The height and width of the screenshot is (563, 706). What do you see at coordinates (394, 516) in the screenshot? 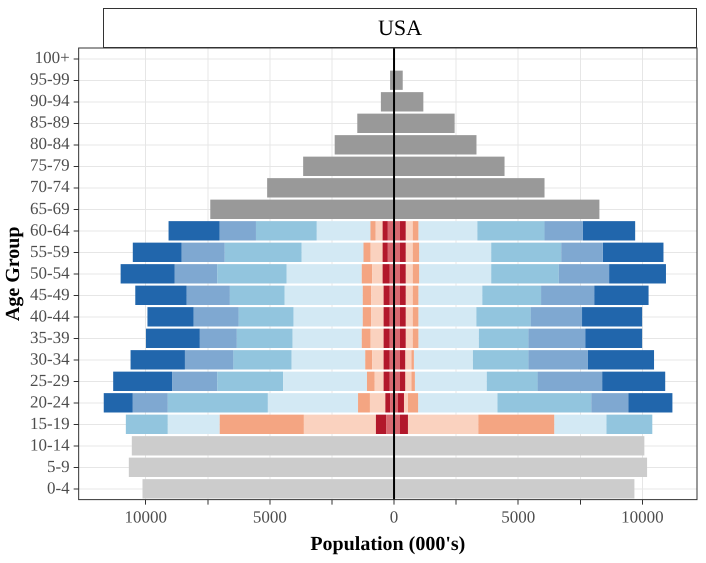
I see `x-tick-label: 0` at bounding box center [394, 516].